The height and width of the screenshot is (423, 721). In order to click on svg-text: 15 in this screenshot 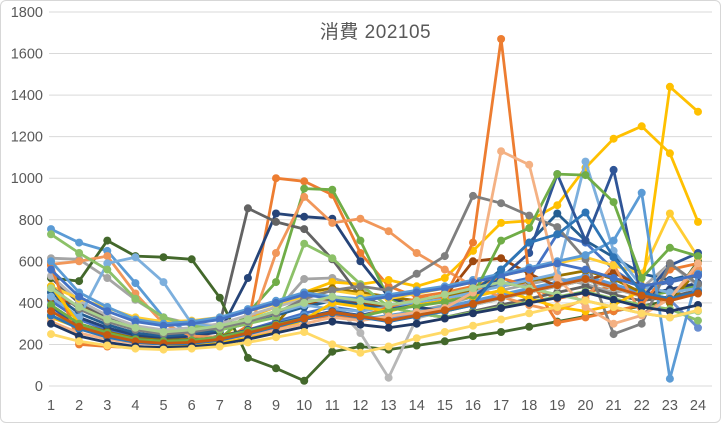, I will do `click(445, 406)`.